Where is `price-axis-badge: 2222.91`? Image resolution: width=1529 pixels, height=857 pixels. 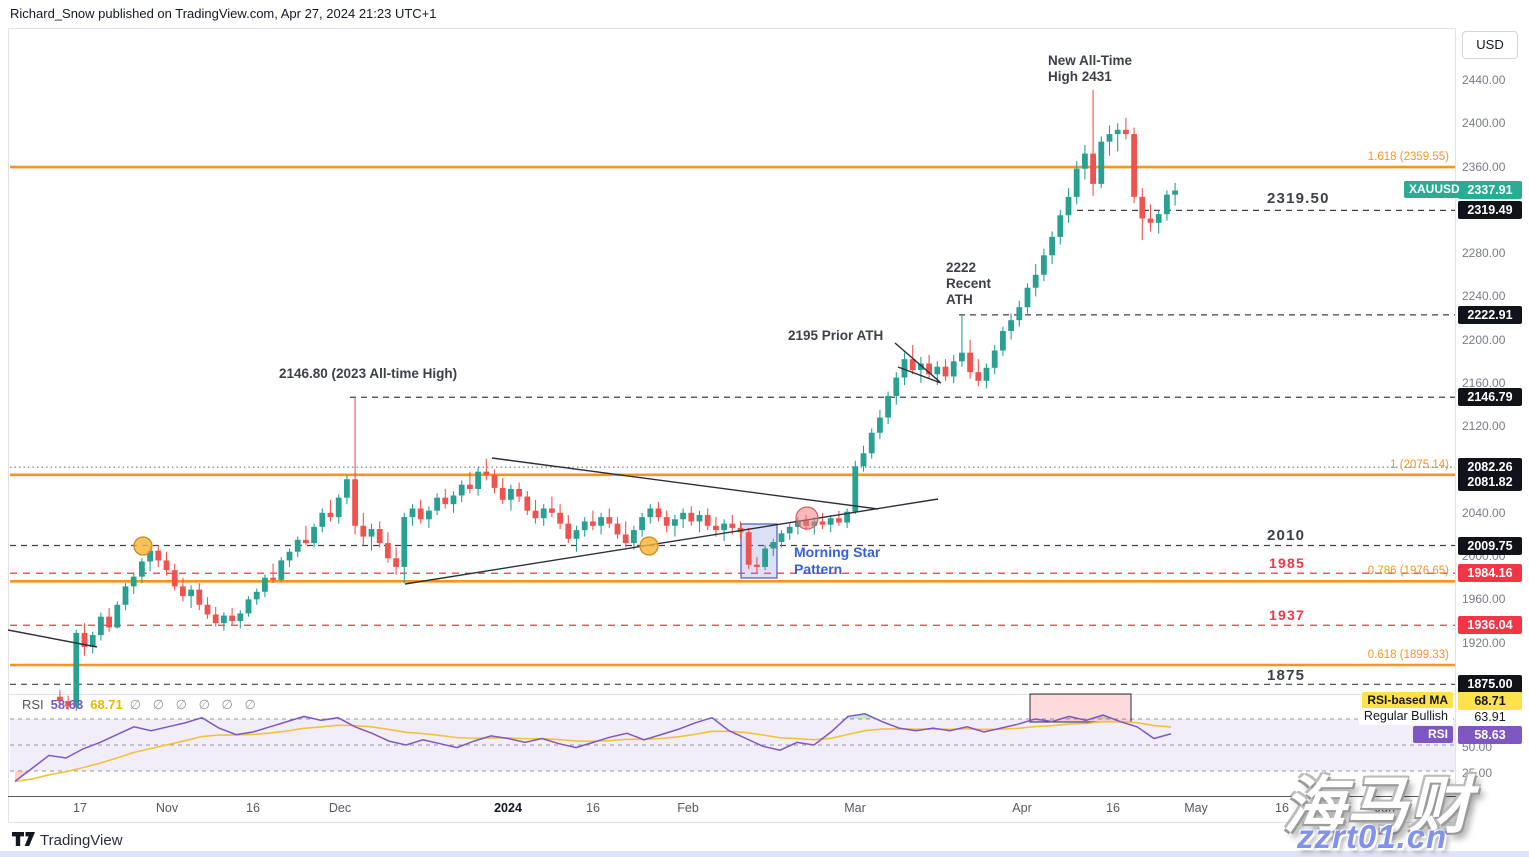 price-axis-badge: 2222.91 is located at coordinates (1490, 314).